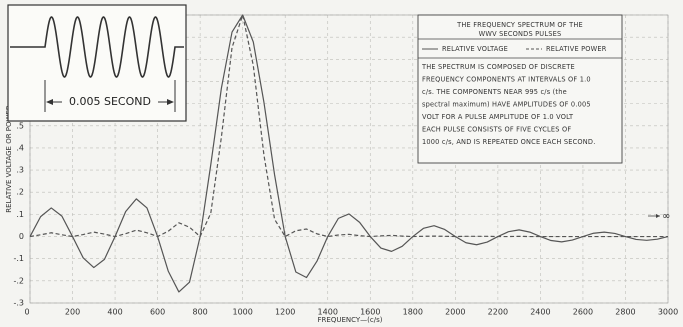 This screenshot has width=683, height=327. What do you see at coordinates (20, 192) in the screenshot?
I see `y-tick-label: .2` at bounding box center [20, 192].